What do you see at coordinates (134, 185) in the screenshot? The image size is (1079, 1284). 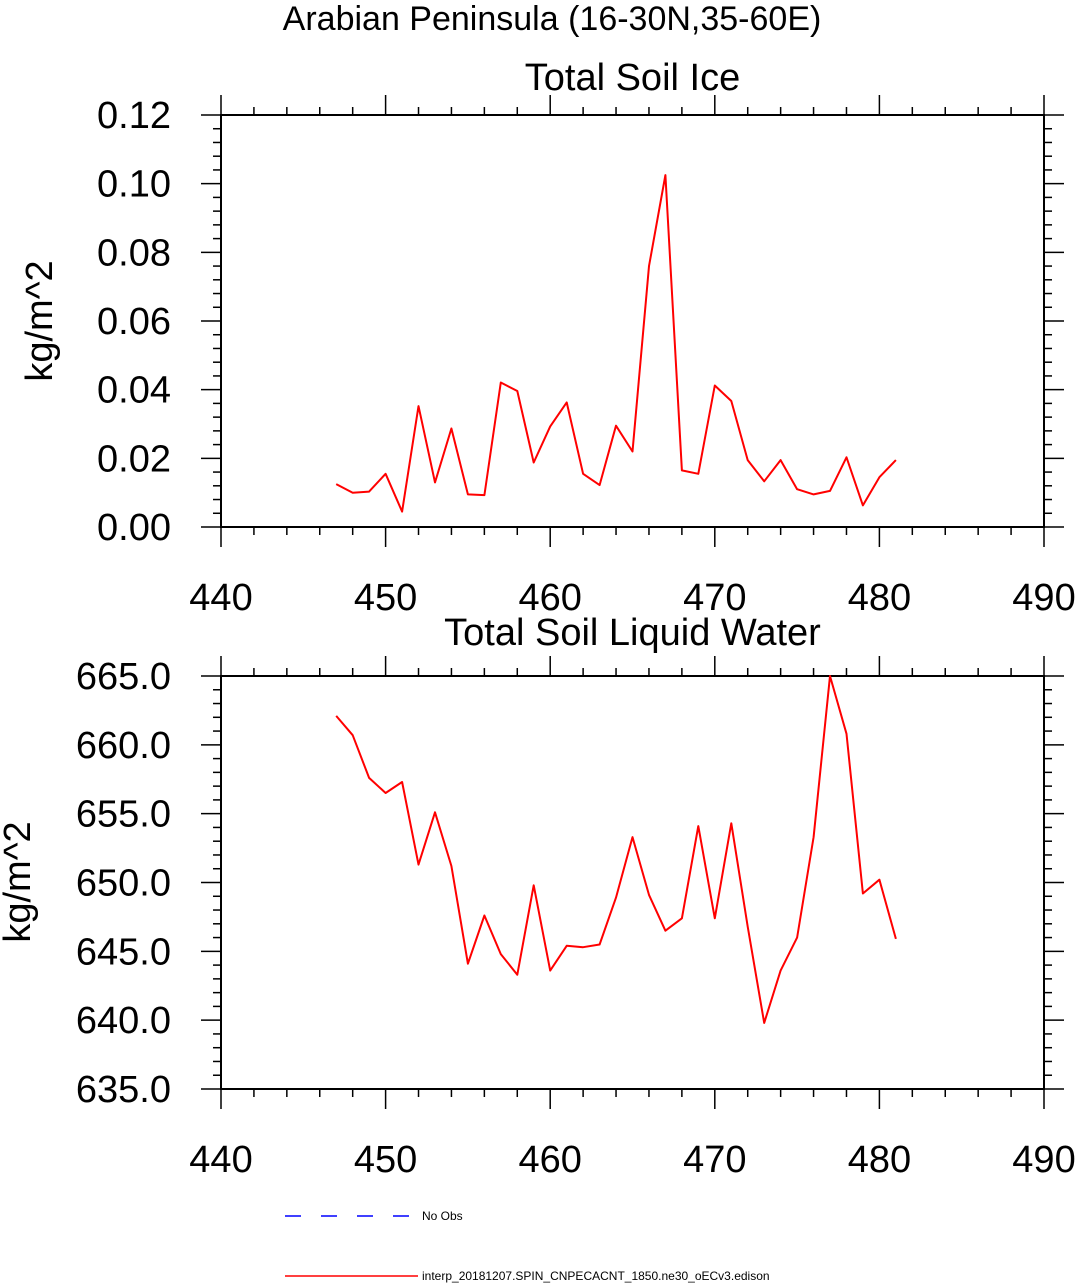 I see `y-tick-label: 0.10` at bounding box center [134, 185].